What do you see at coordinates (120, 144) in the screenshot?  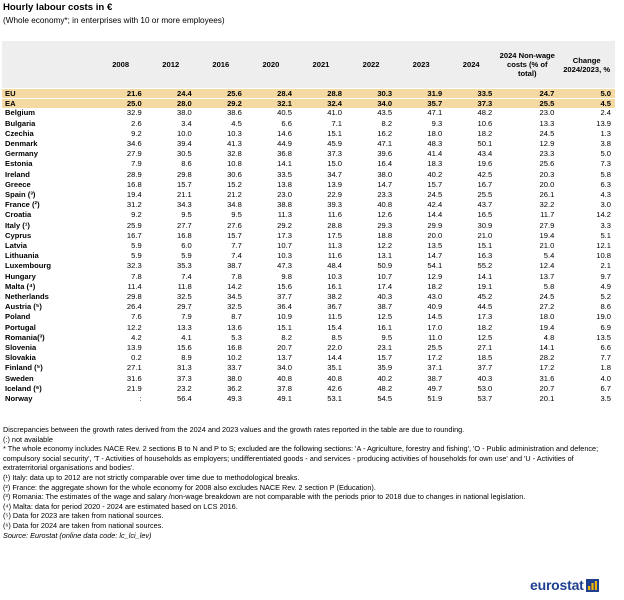 I see `table-cell: 34.6` at bounding box center [120, 144].